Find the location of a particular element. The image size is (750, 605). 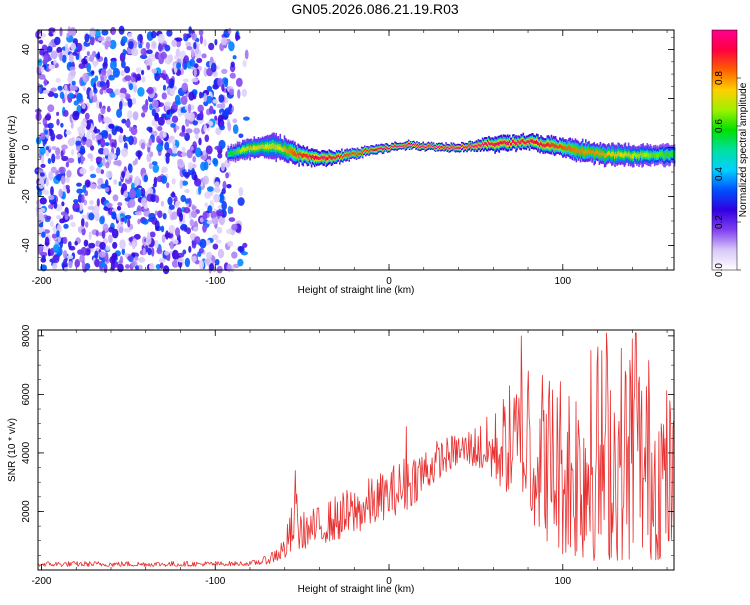

snr-y-tick-label: 6000 is located at coordinates (26, 394).